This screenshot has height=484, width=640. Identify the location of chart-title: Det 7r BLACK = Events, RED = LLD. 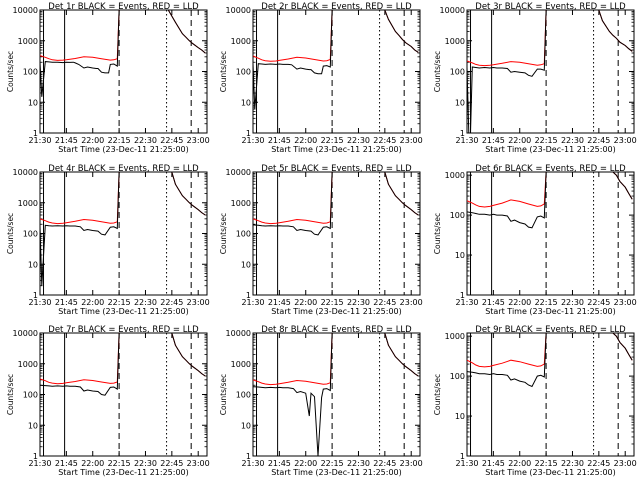
(123, 330).